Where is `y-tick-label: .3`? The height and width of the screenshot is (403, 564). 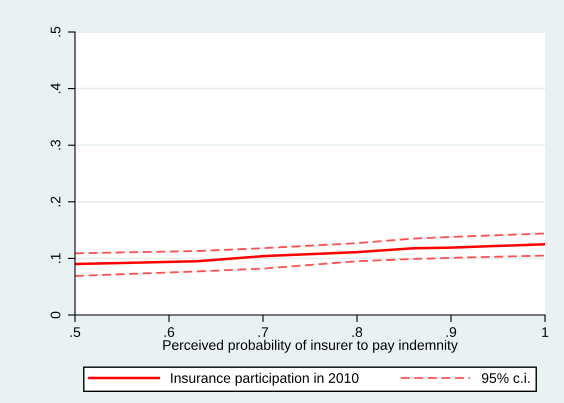 y-tick-label: .3 is located at coordinates (55, 145).